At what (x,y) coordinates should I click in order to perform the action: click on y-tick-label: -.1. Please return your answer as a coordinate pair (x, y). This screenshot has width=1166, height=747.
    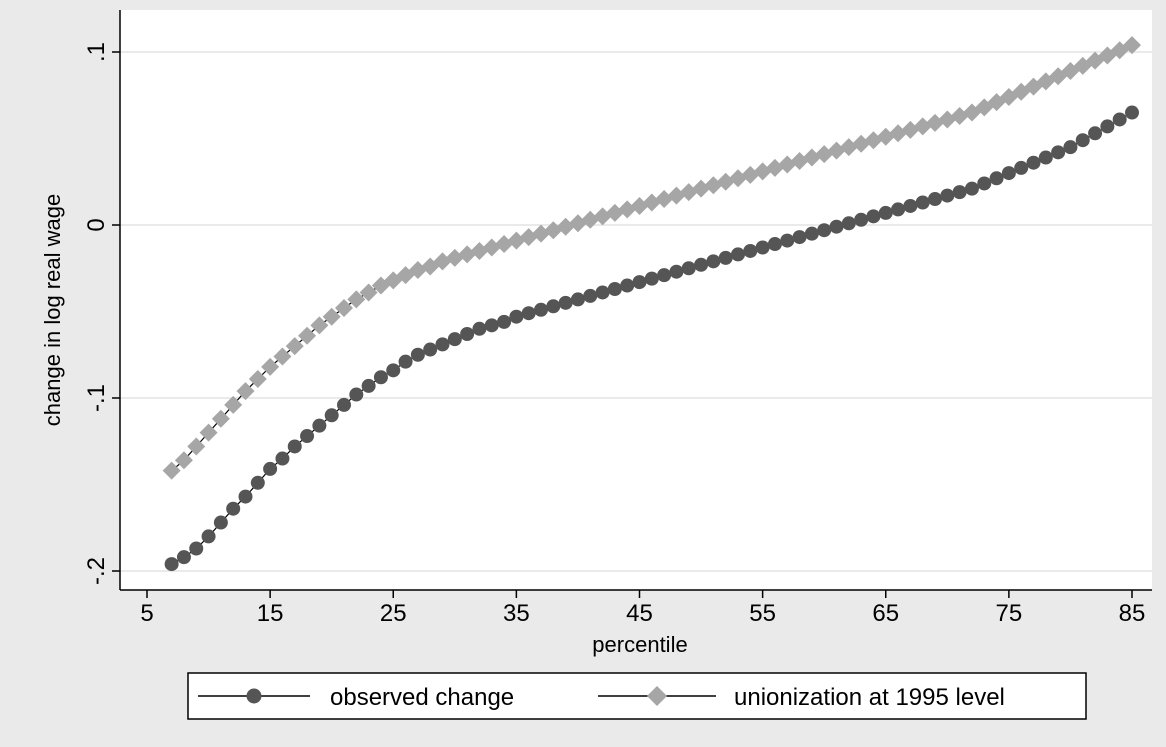
    Looking at the image, I should click on (96, 398).